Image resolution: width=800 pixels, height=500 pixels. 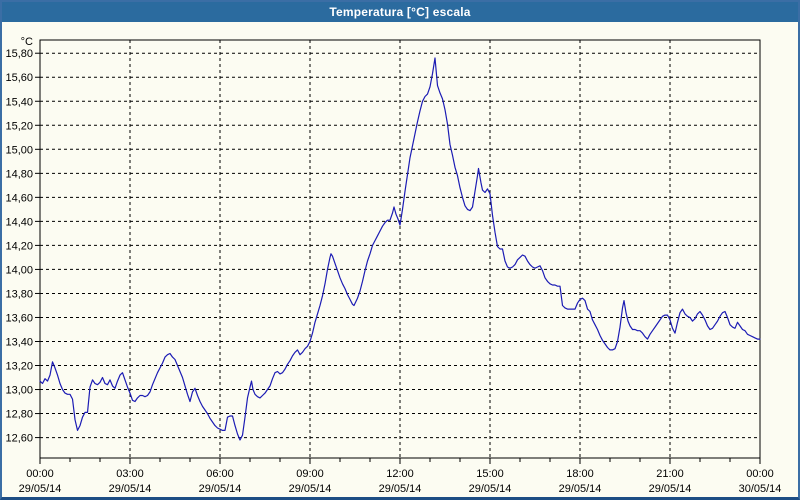 I want to click on y-tick-label: 13,60, so click(x=19, y=318).